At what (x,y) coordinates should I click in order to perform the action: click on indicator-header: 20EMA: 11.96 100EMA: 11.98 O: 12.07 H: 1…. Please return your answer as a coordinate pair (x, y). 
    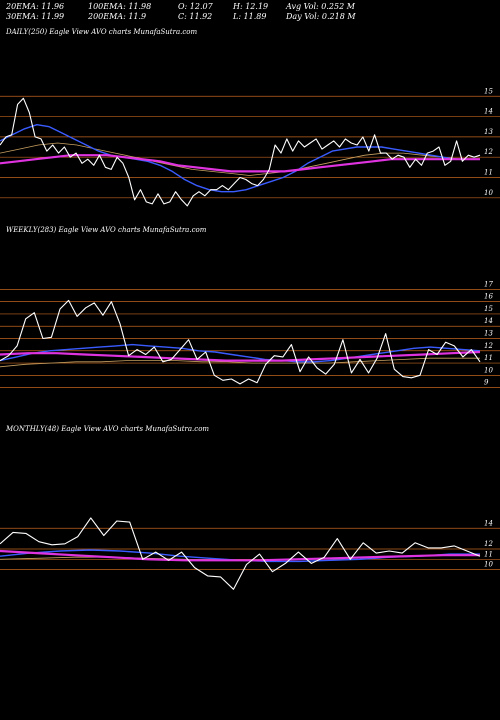
    Looking at the image, I should click on (251, 12).